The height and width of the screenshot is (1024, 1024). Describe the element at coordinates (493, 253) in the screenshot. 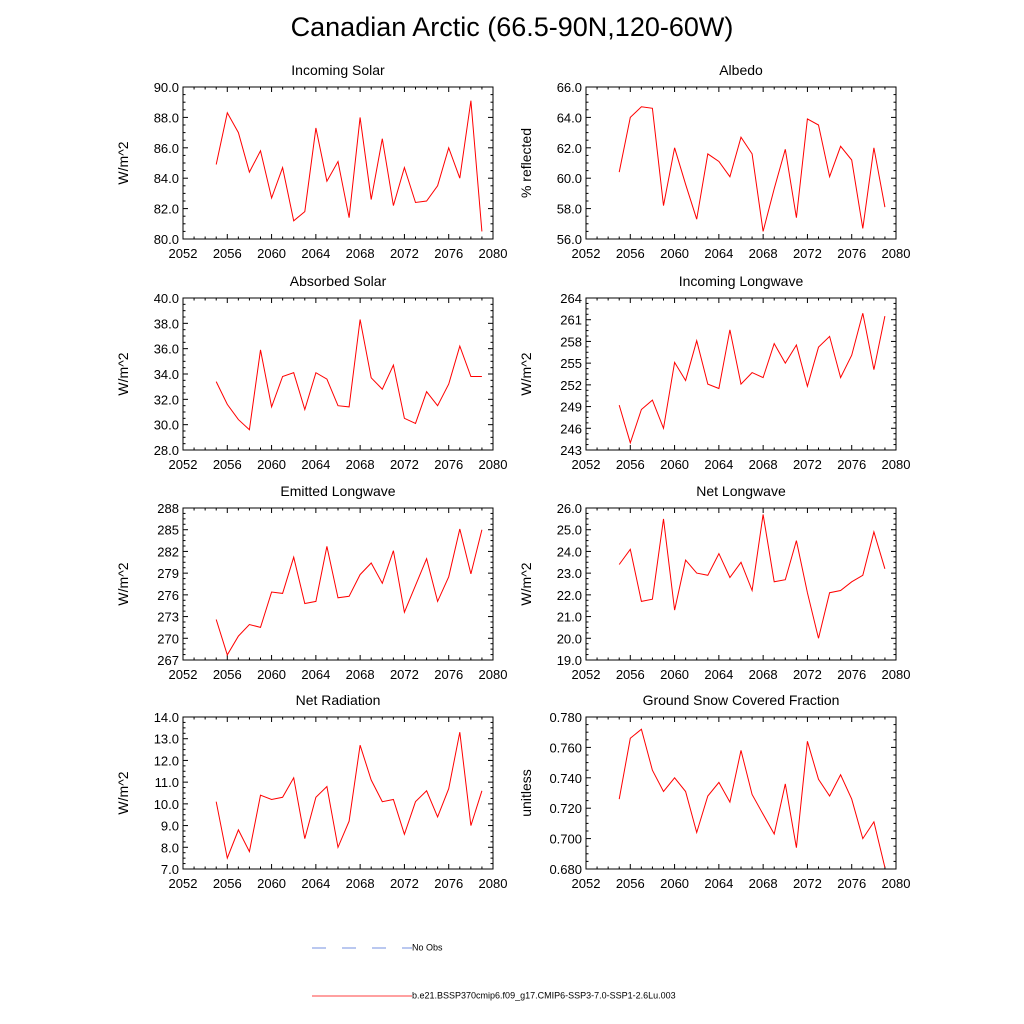

I see `incoming-solar-xtick-label: 2080` at that location.